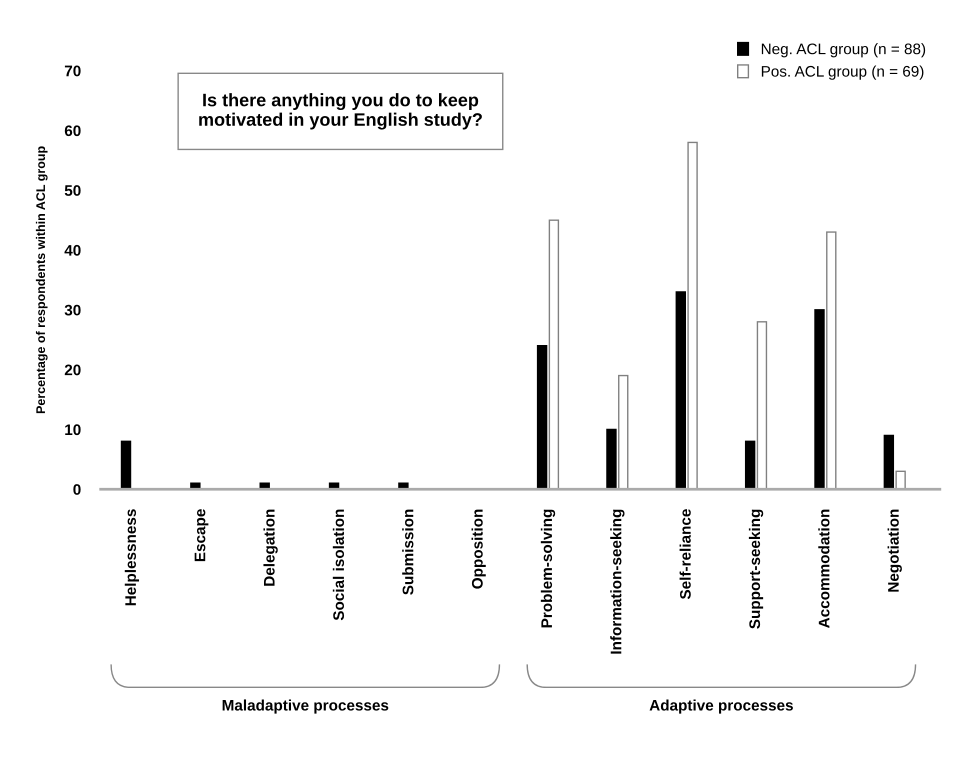 Image resolution: width=959 pixels, height=768 pixels. What do you see at coordinates (72, 190) in the screenshot?
I see `y-tick-label: 50` at bounding box center [72, 190].